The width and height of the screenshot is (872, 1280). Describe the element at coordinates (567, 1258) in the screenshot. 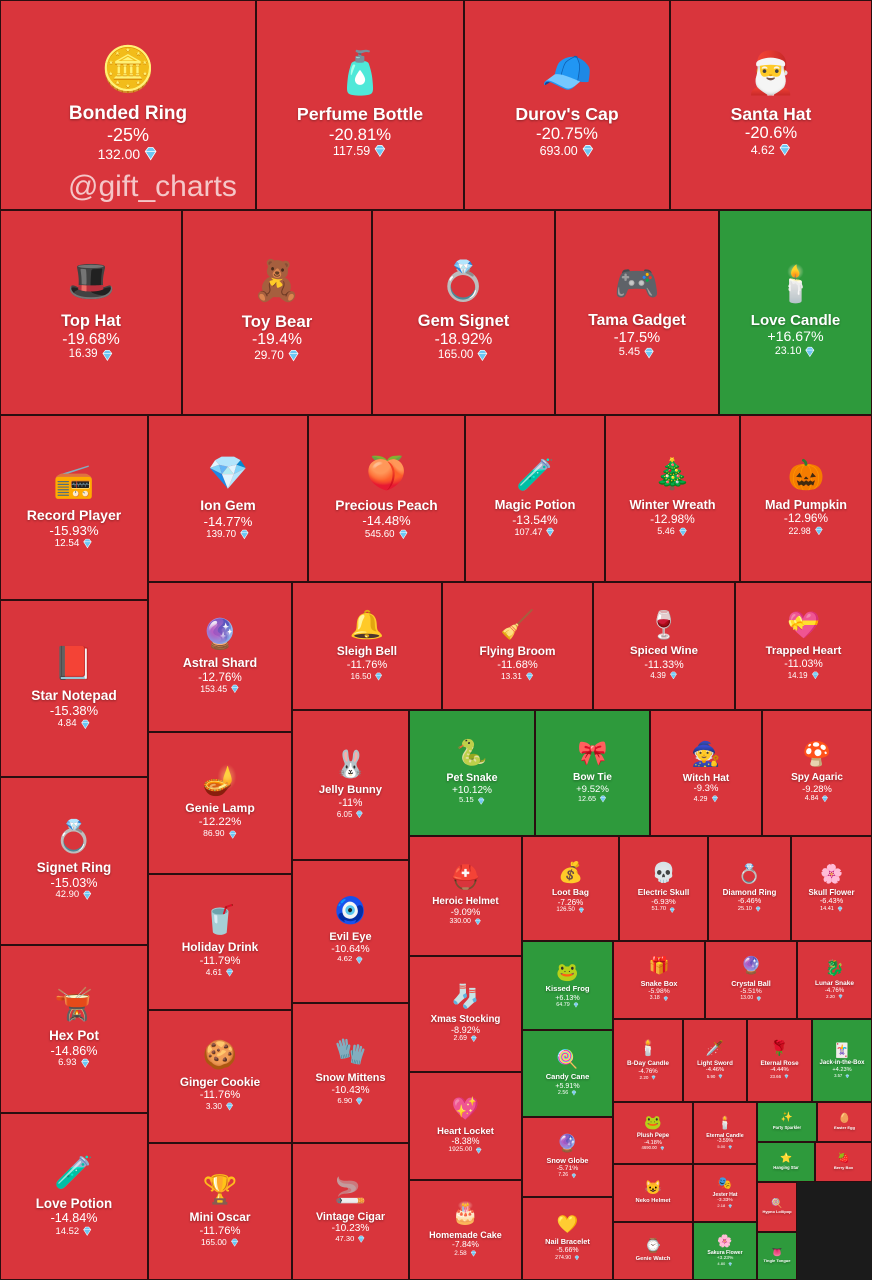

I see `tile-price-row: 274.90` at that location.